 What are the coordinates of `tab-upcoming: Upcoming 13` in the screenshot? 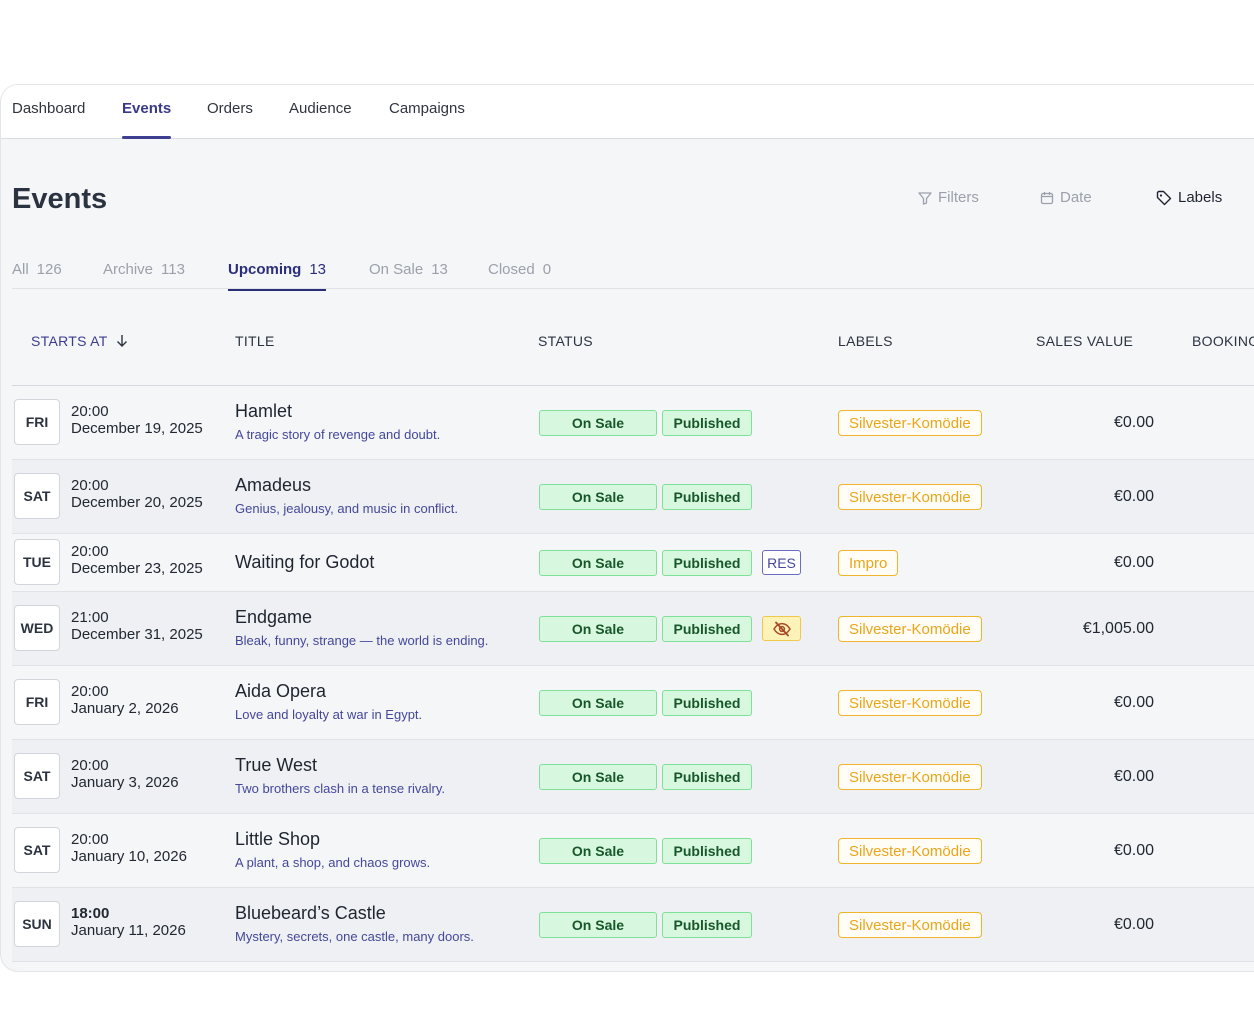 It's located at (277, 276).